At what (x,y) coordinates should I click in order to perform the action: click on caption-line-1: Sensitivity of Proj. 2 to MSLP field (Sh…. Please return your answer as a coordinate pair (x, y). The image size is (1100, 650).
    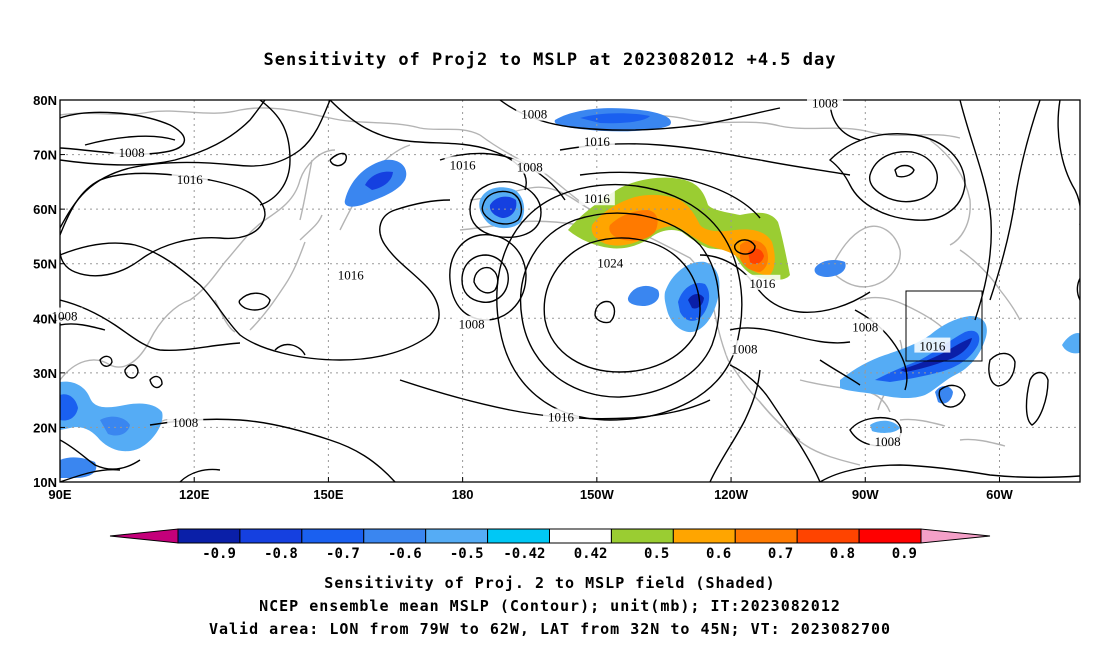
    Looking at the image, I should click on (550, 583).